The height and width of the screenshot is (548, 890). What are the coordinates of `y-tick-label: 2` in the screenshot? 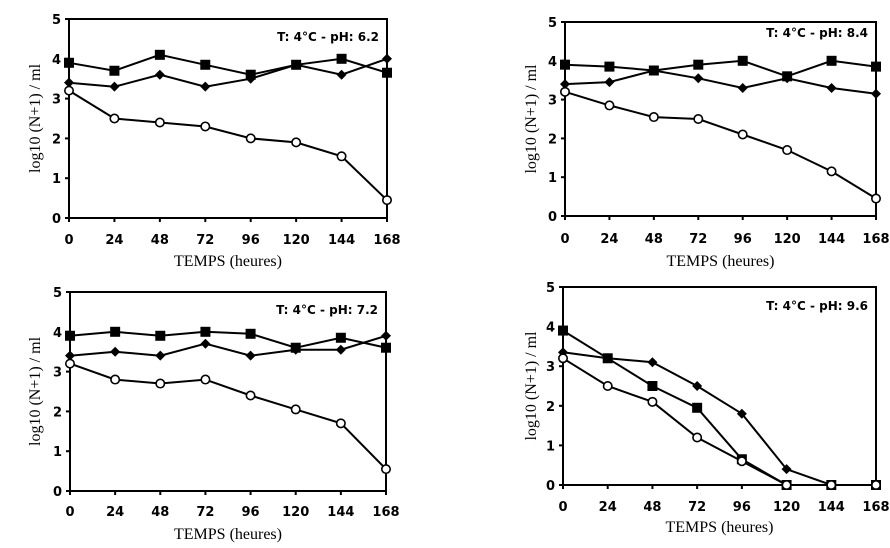 It's located at (56, 139).